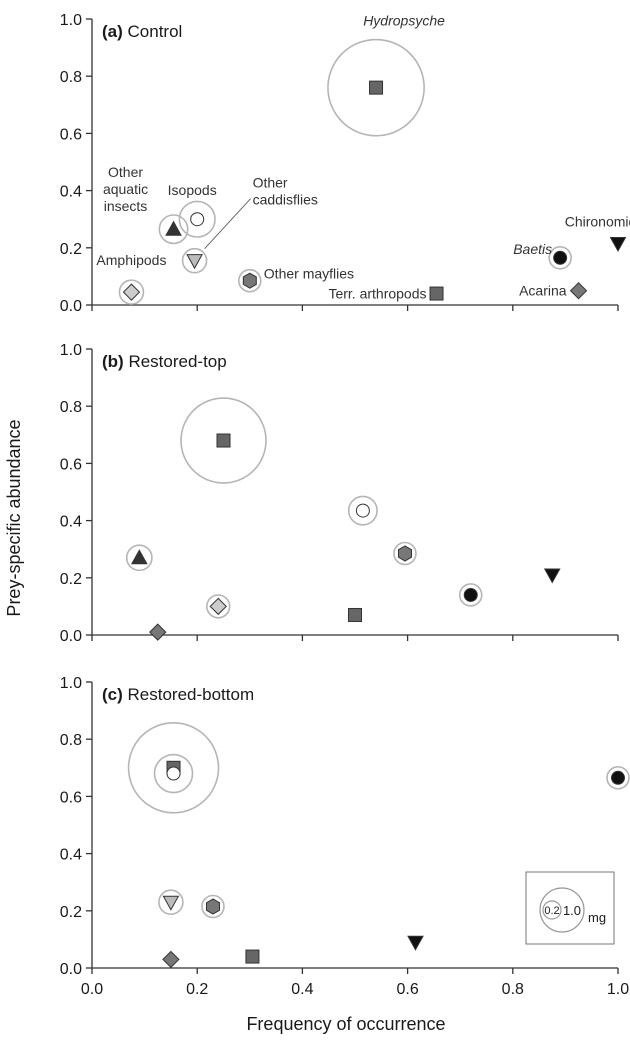 Image resolution: width=630 pixels, height=1041 pixels. I want to click on x-tick-label: 0.0, so click(92, 989).